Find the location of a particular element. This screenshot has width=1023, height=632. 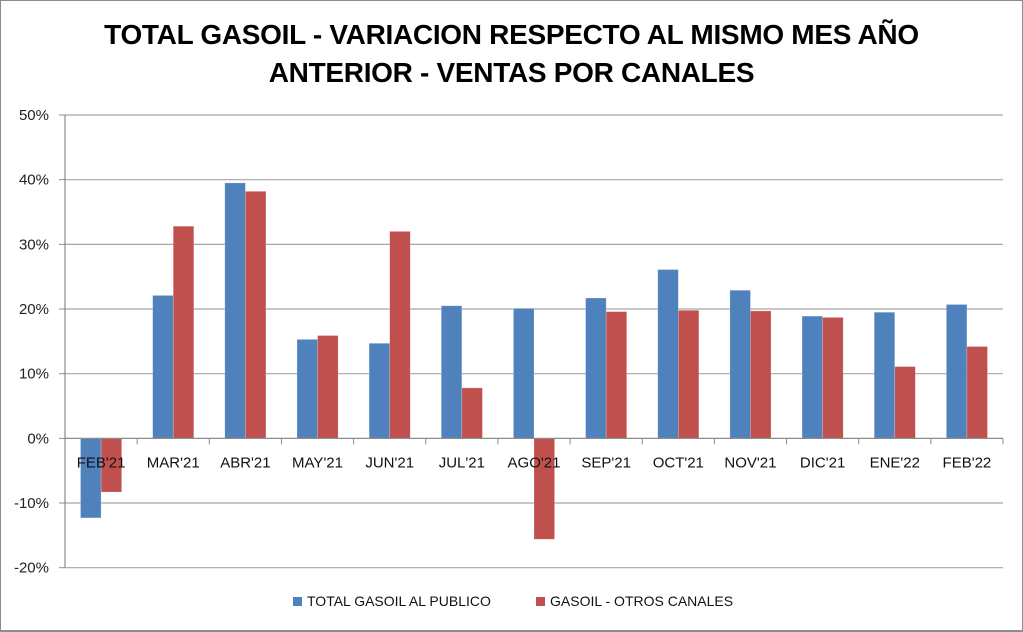

x-tick-label: DIC'21 is located at coordinates (822, 462).